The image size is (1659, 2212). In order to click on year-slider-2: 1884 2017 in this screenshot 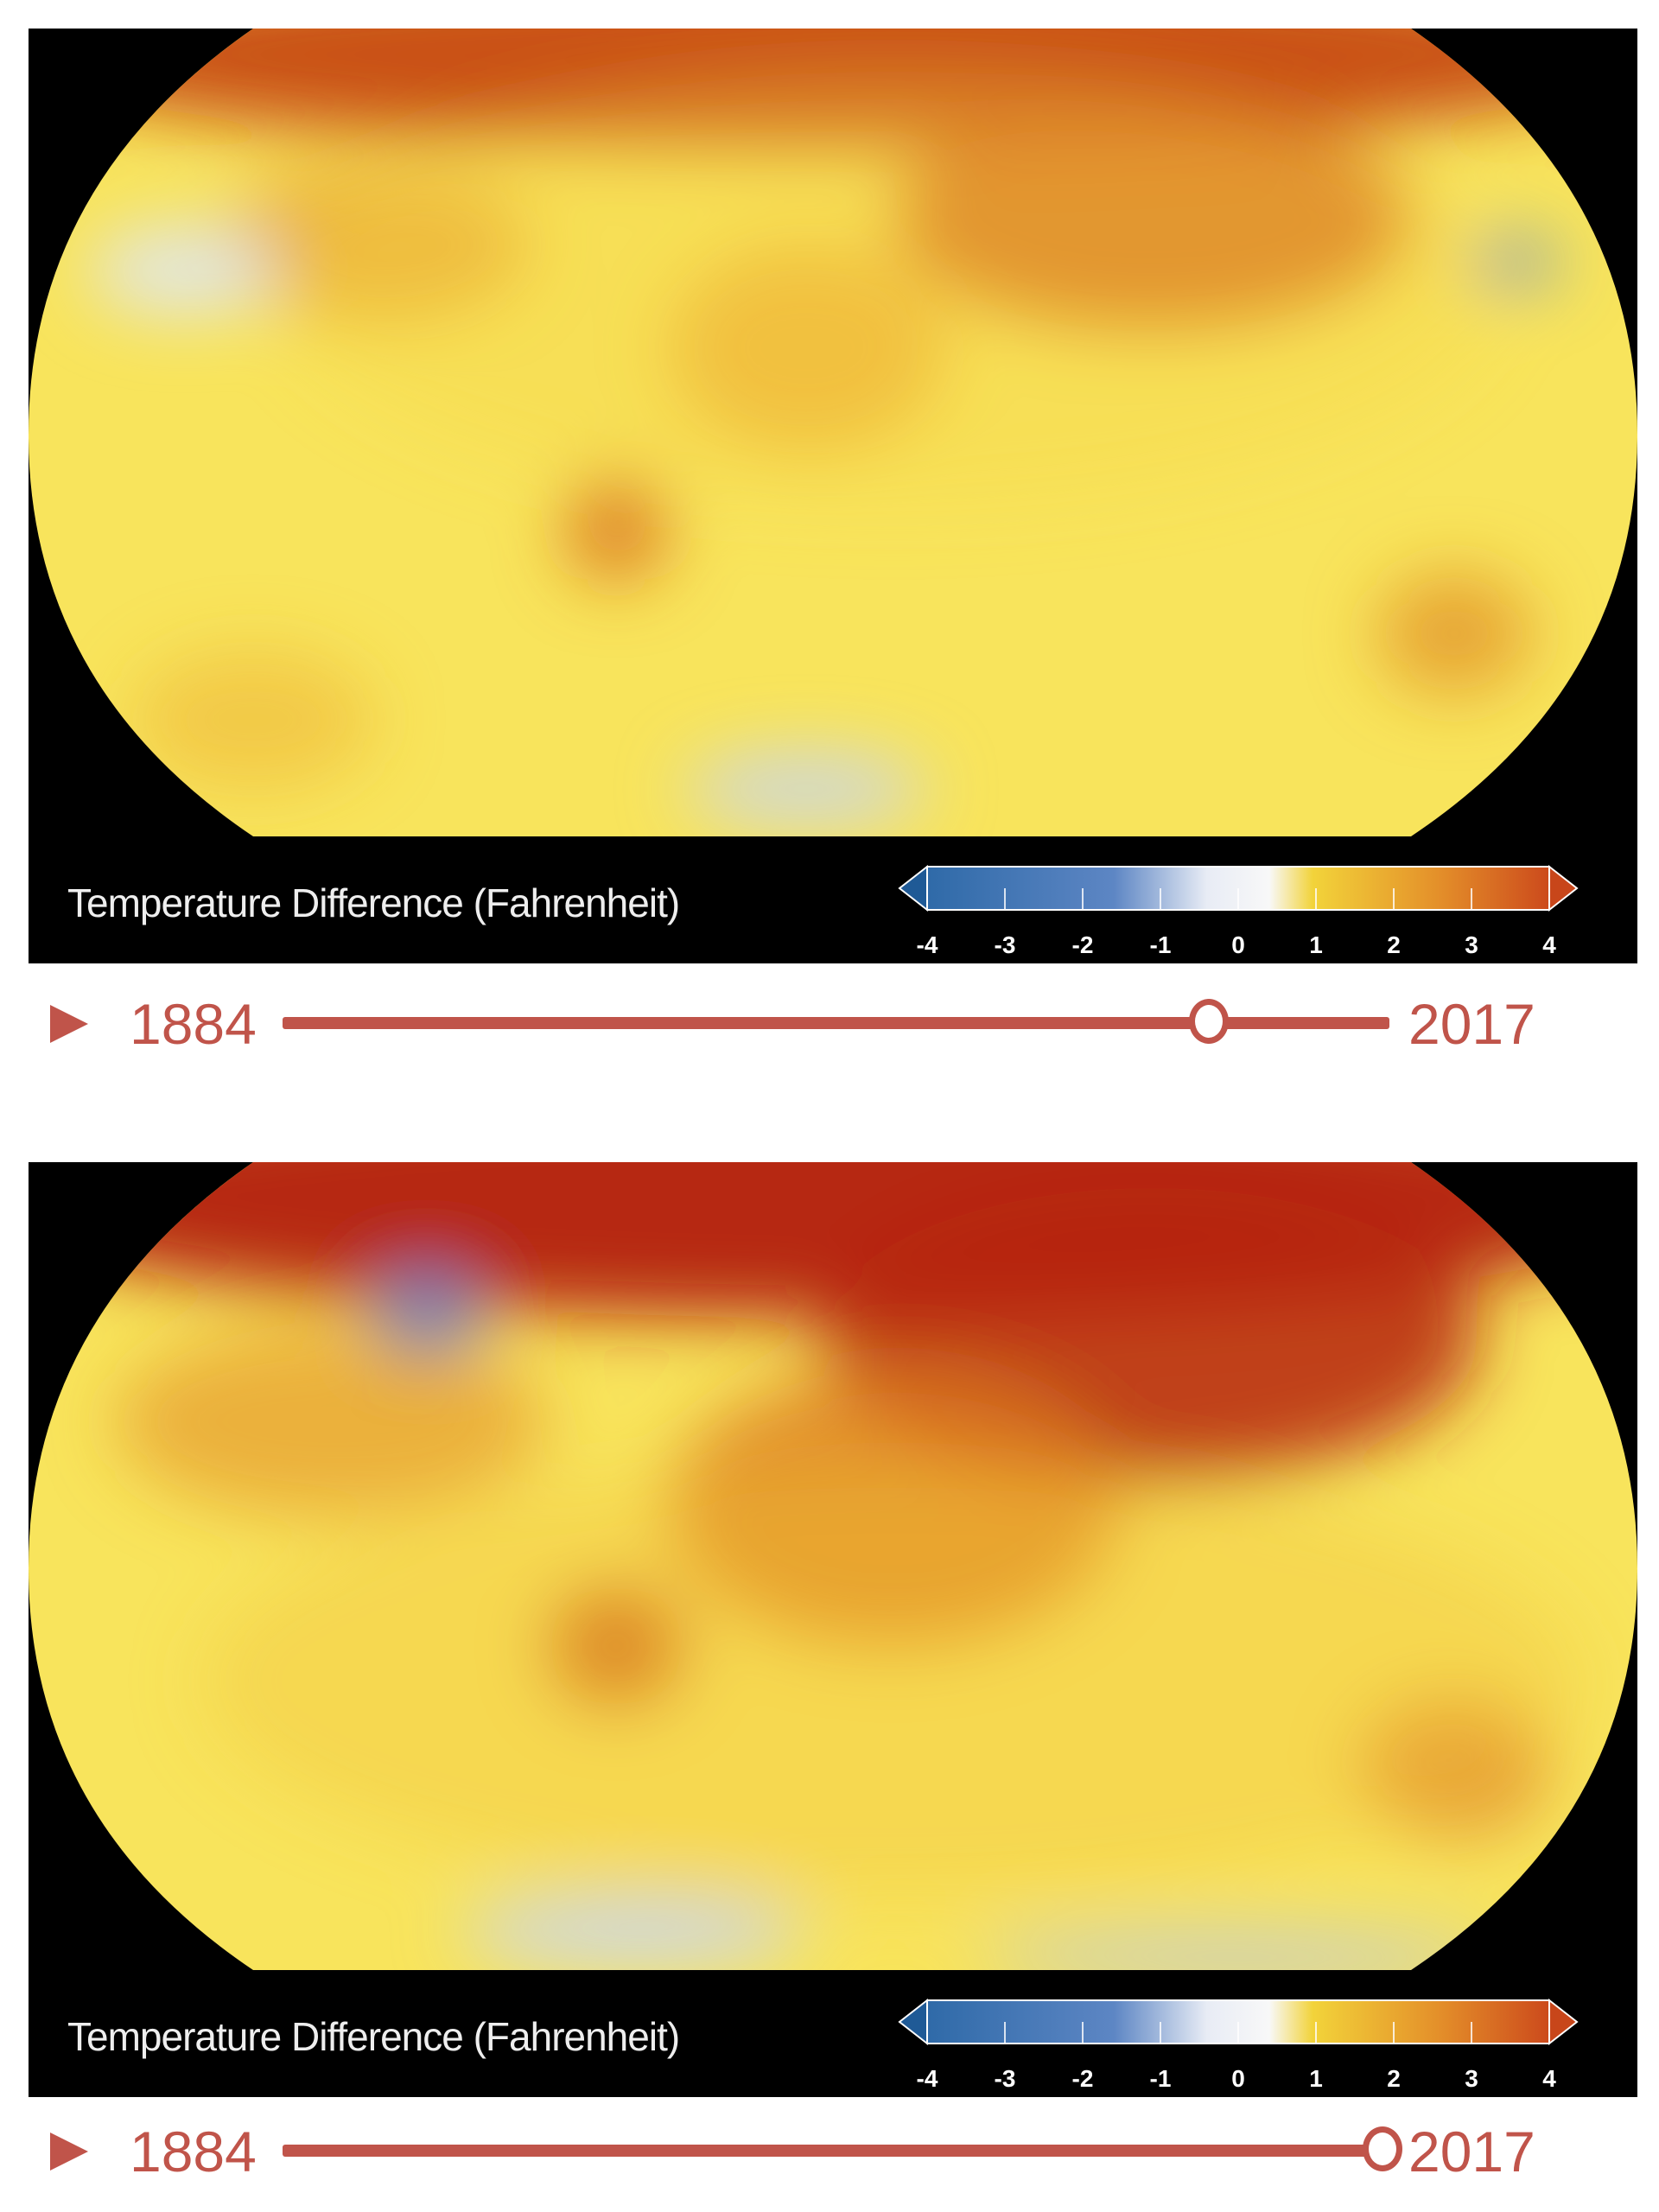, I will do `click(829, 2151)`.